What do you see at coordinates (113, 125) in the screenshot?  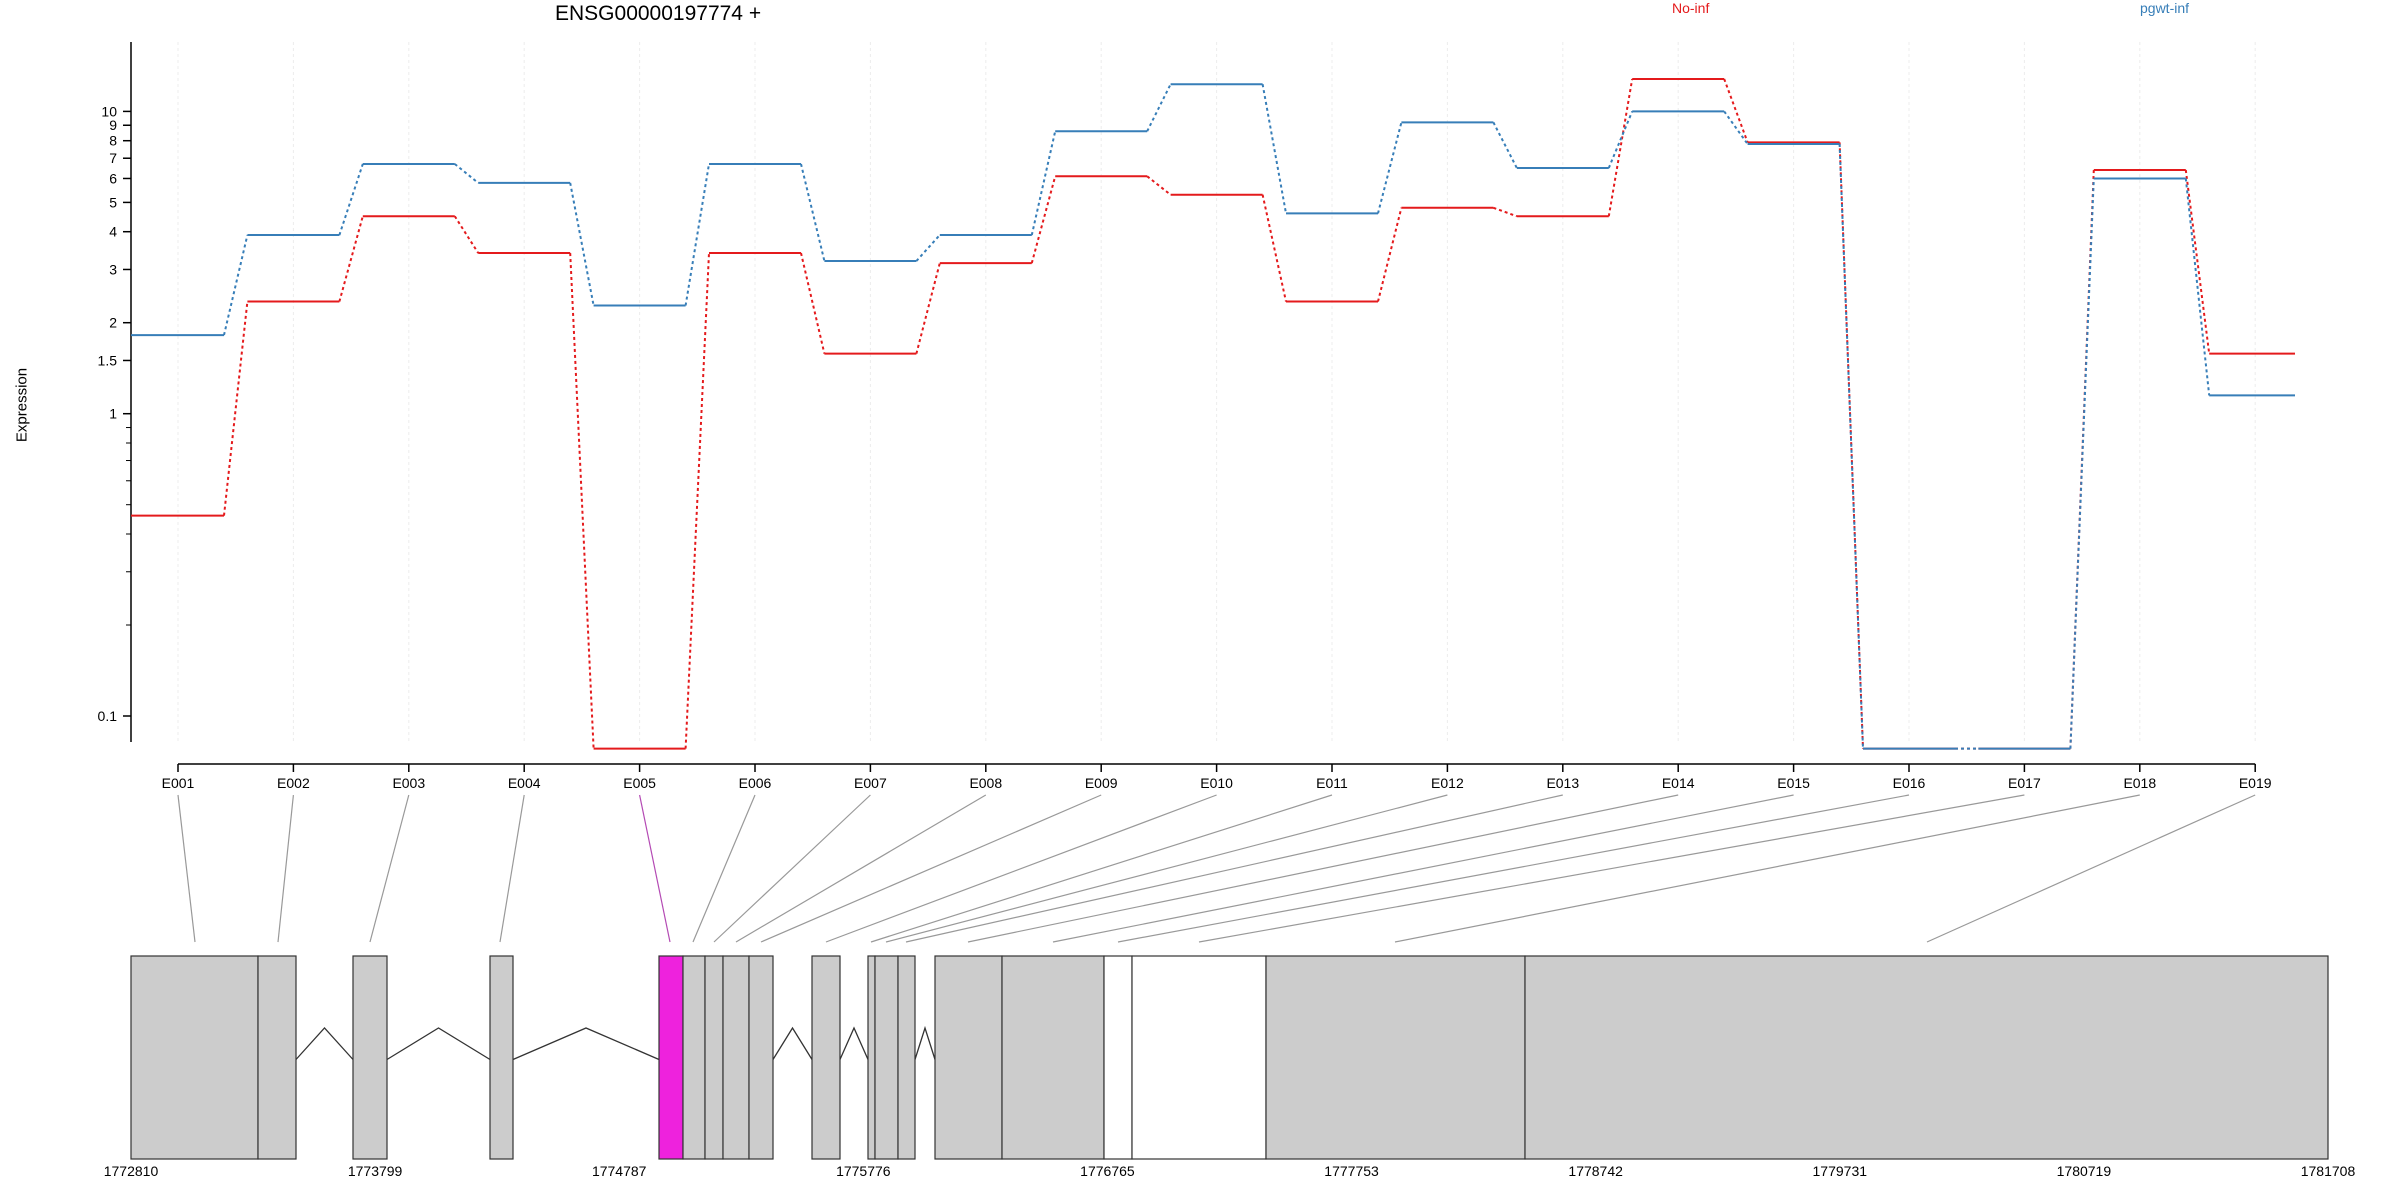 I see `y-tick-label: 9` at bounding box center [113, 125].